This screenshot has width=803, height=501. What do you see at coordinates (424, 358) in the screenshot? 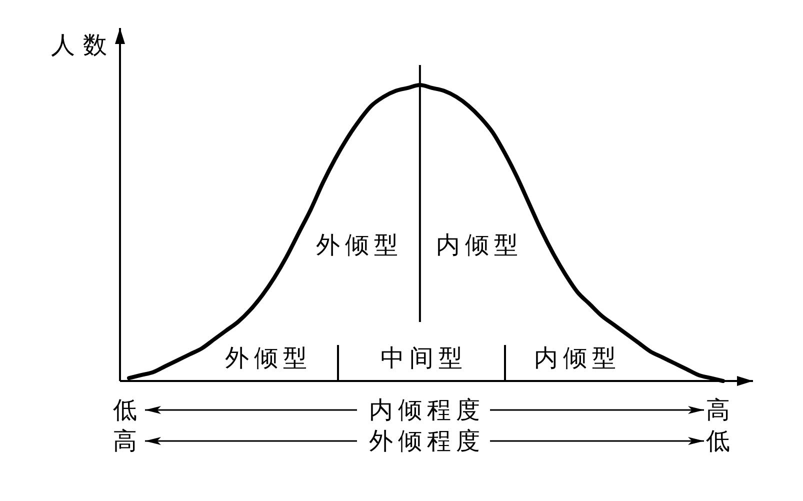
I see `annotation: 中间型` at bounding box center [424, 358].